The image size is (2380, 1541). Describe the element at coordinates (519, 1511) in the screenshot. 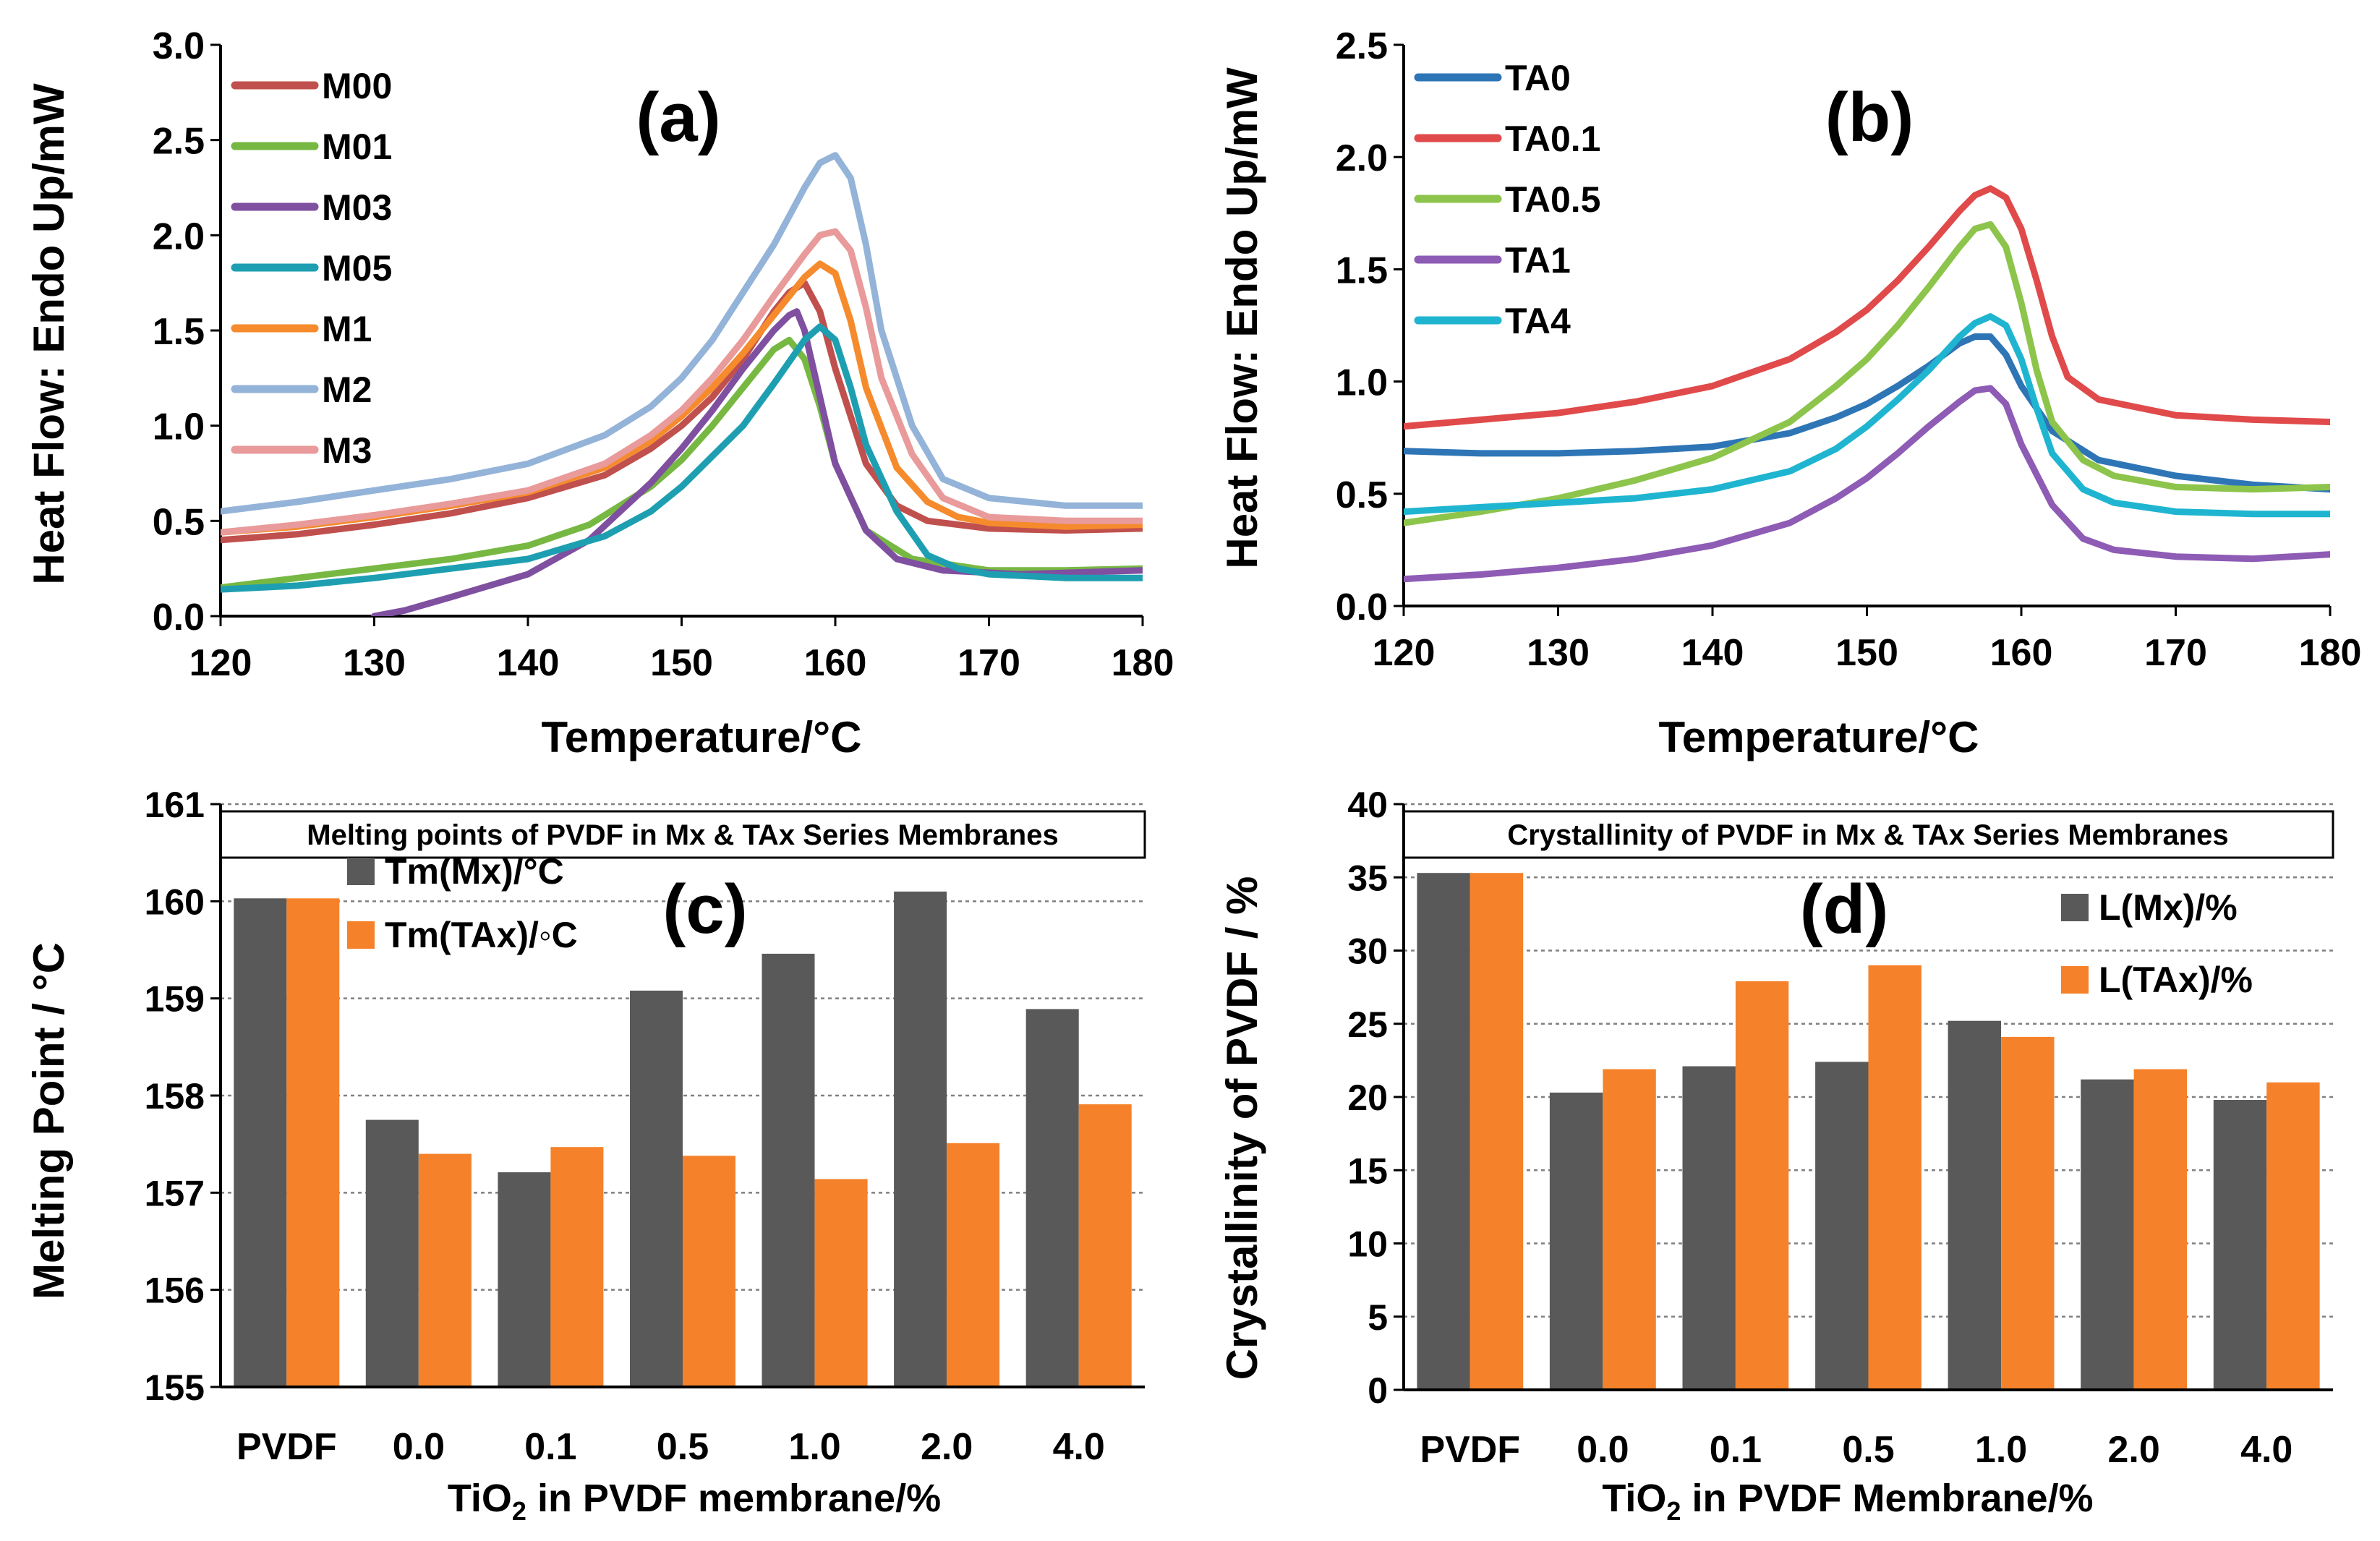

I see `panel-c-xlabel-sub: 2` at that location.